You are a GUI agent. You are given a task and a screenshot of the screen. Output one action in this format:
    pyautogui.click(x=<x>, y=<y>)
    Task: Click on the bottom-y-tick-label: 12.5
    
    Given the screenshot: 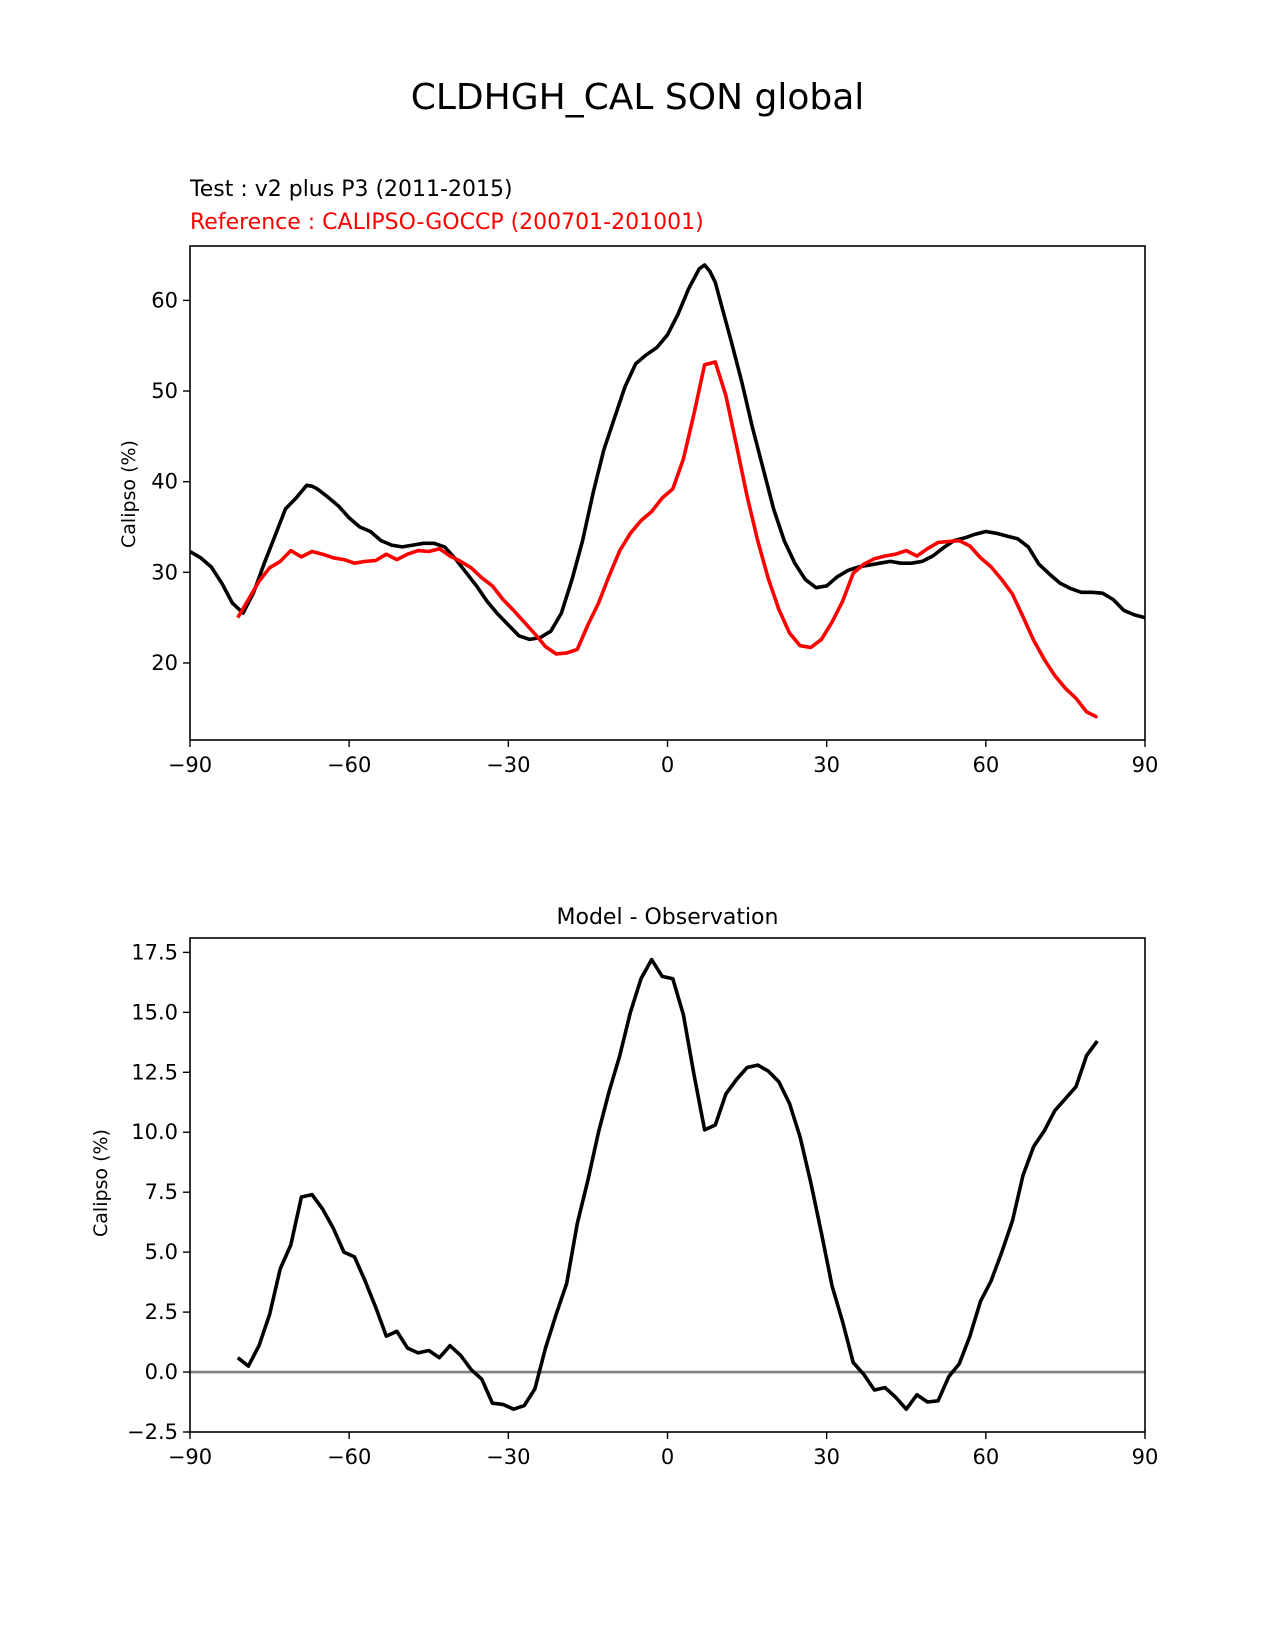 What is the action you would take?
    pyautogui.click(x=154, y=1072)
    